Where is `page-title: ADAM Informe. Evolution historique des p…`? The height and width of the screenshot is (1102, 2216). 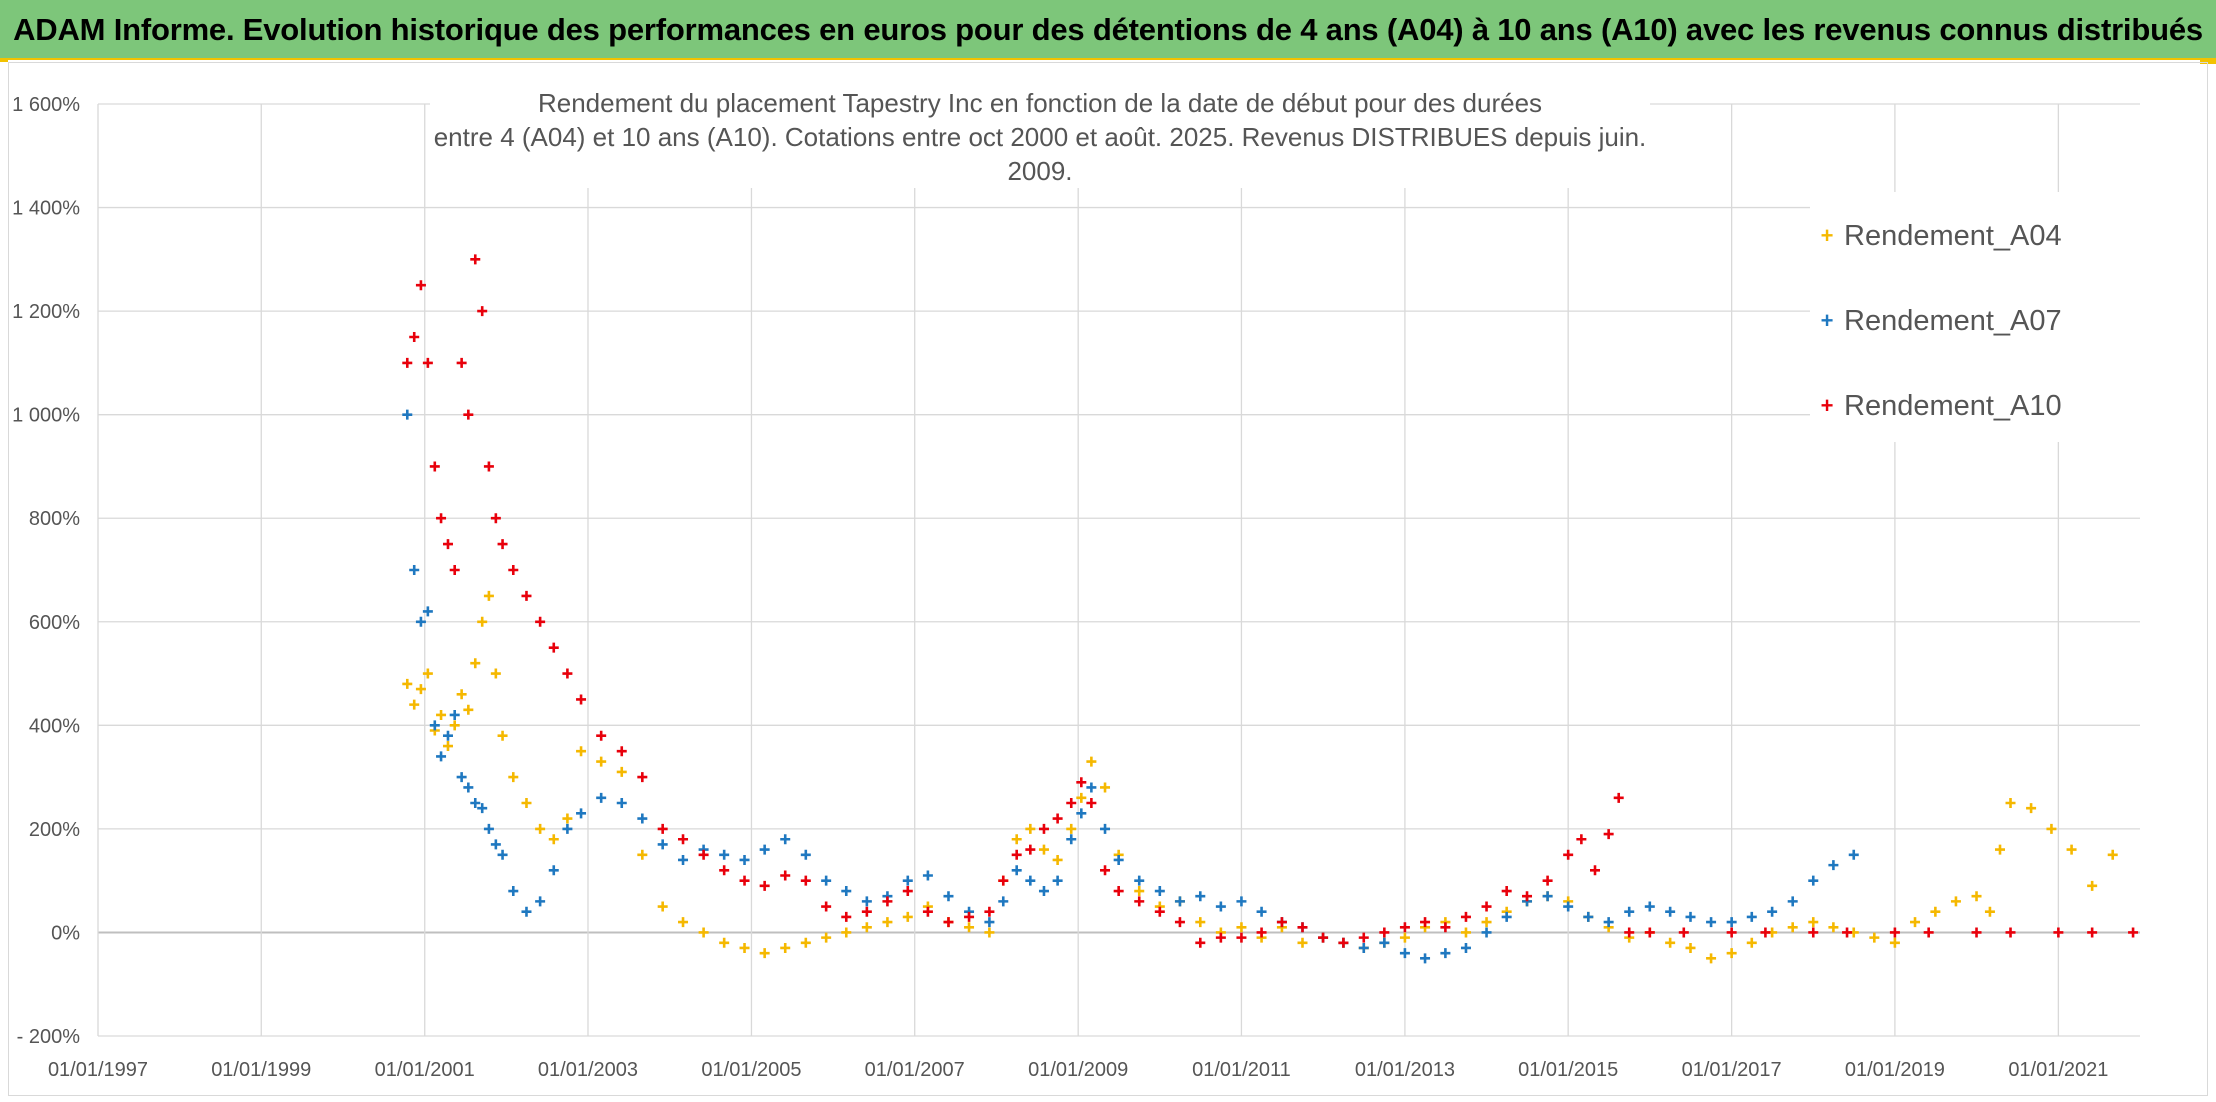
page-title: ADAM Informe. Evolution historique des p… is located at coordinates (1108, 29).